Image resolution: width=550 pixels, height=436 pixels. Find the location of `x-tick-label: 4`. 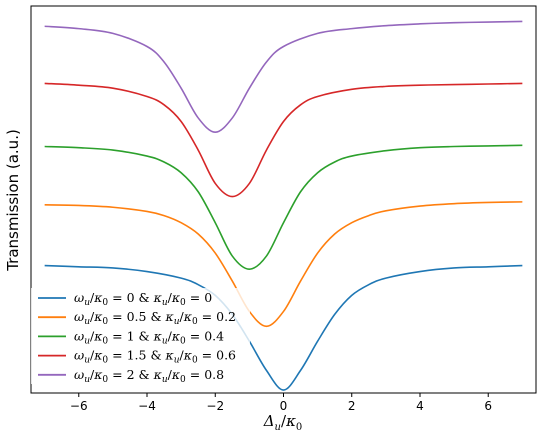

x-tick-label: 4 is located at coordinates (420, 406).